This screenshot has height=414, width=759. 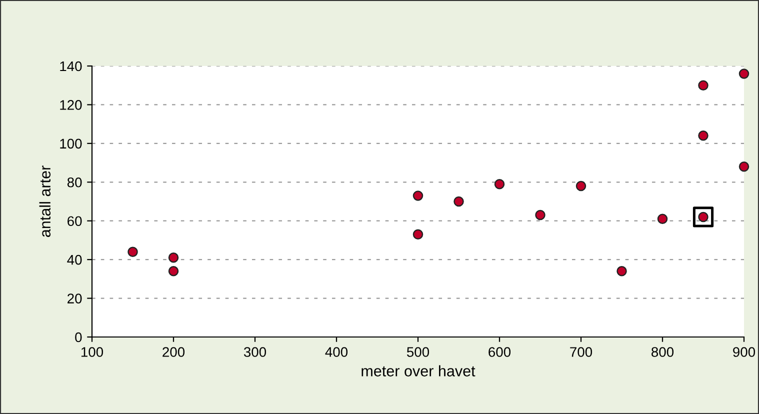 What do you see at coordinates (71, 105) in the screenshot?
I see `y-tick-label: 120` at bounding box center [71, 105].